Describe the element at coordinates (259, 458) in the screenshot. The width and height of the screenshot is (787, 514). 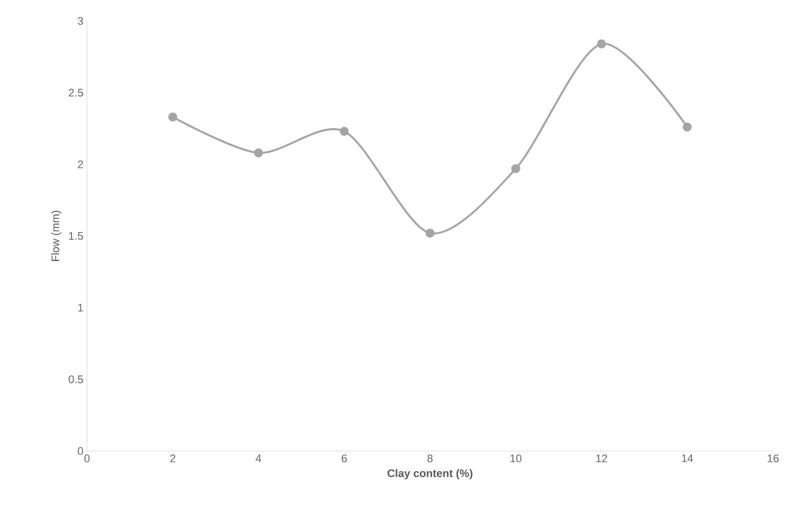
I see `x-tick-label: 4` at that location.